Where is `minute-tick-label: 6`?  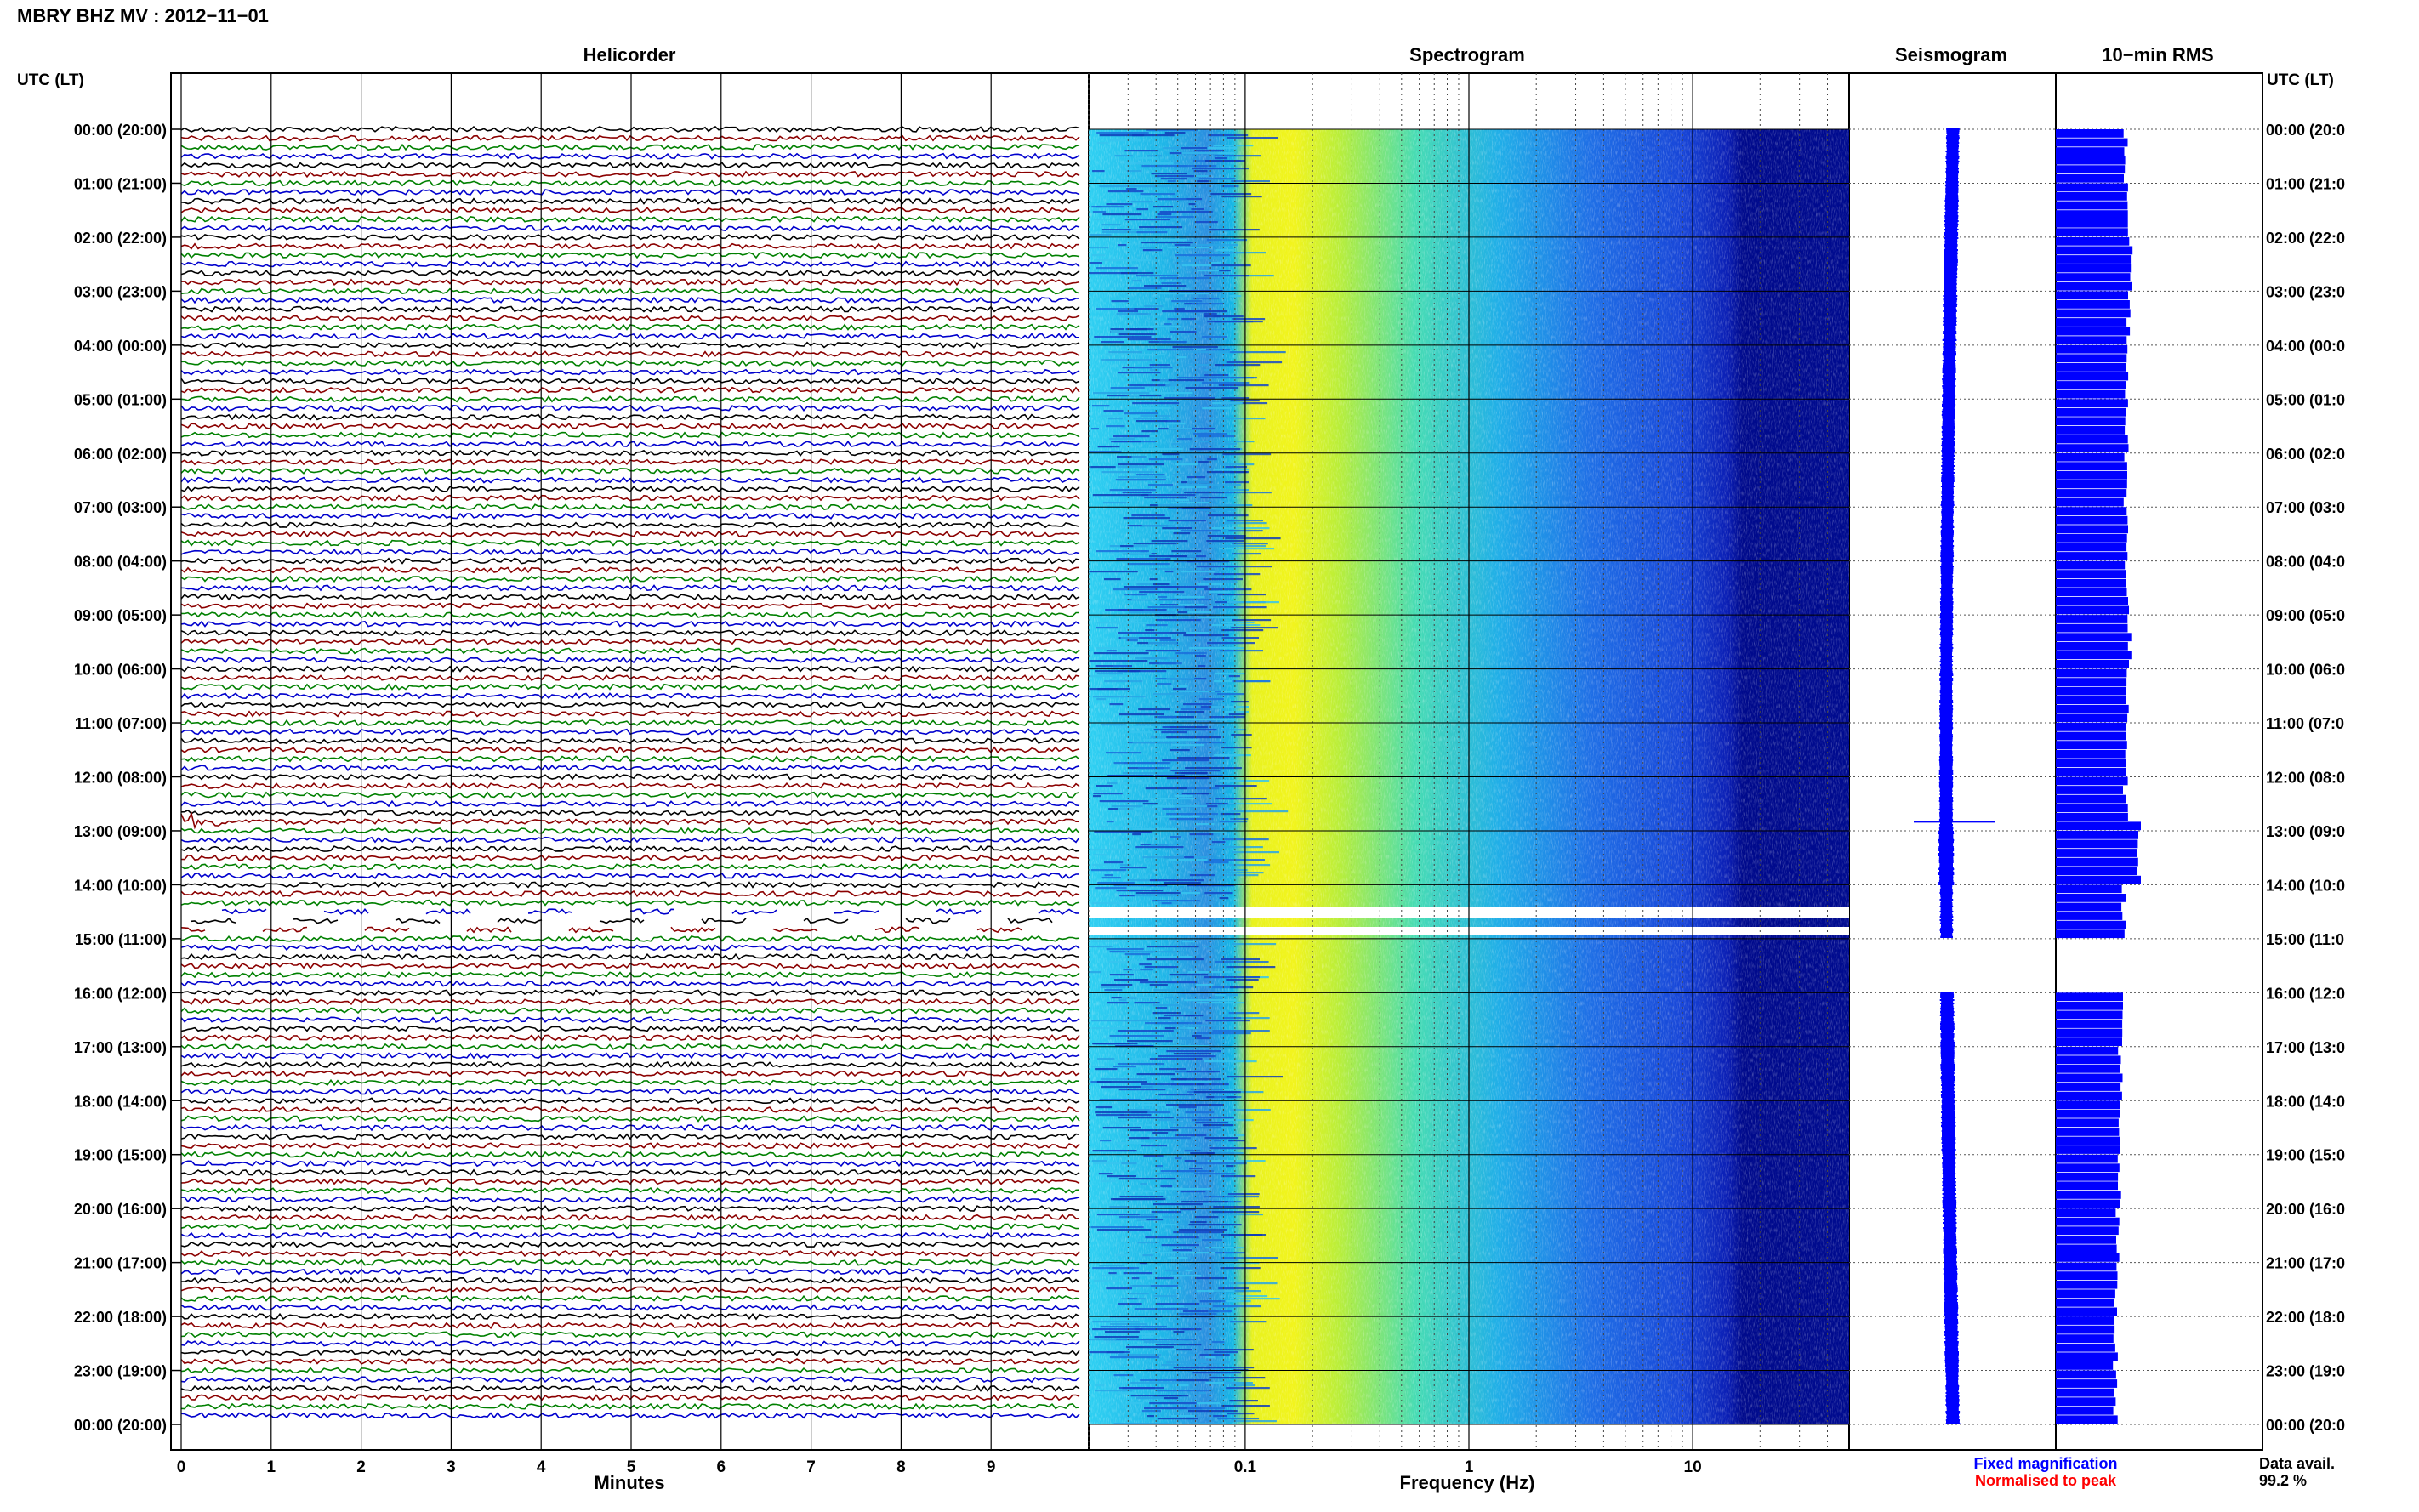 minute-tick-label: 6 is located at coordinates (721, 1467).